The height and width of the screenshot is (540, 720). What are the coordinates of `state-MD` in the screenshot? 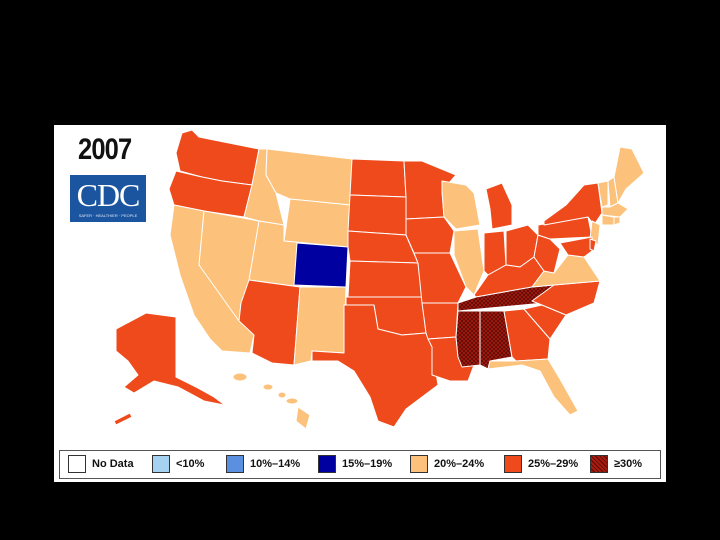 It's located at (576, 247).